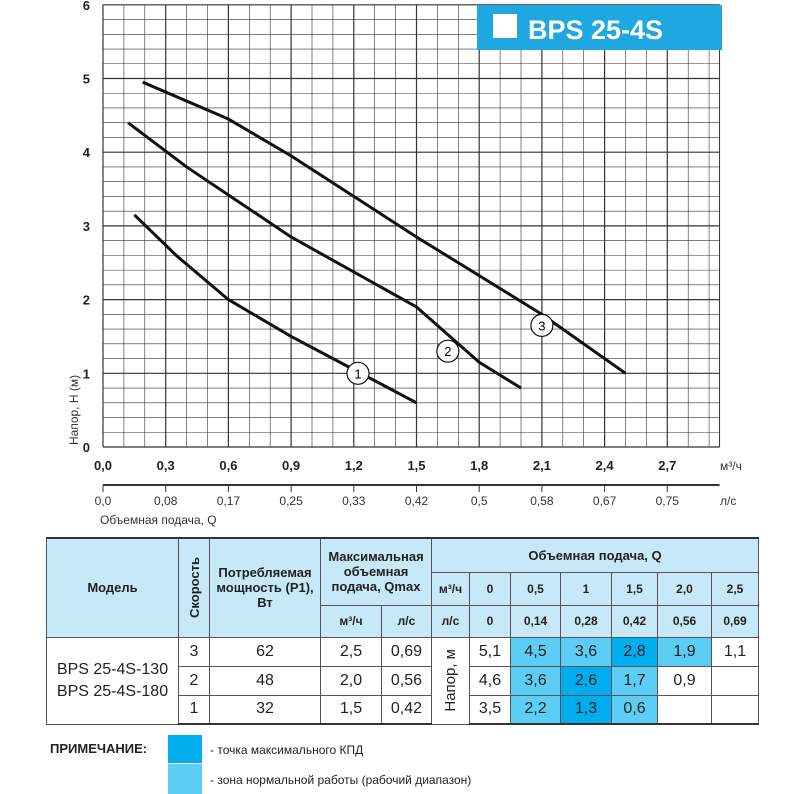 The height and width of the screenshot is (794, 789). Describe the element at coordinates (86, 79) in the screenshot. I see `y-tick-label: 5` at that location.